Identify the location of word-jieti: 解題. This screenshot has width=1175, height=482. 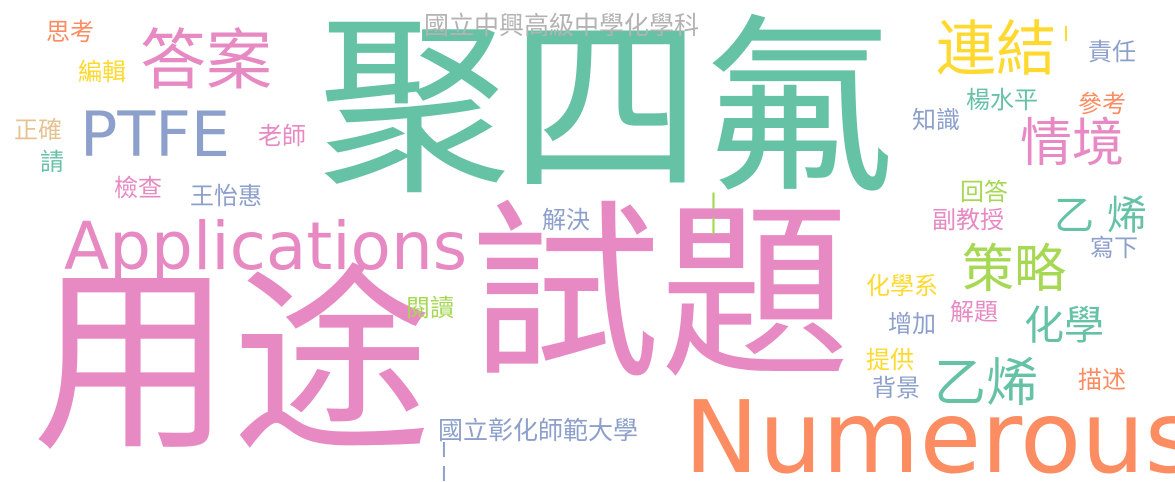
(974, 312).